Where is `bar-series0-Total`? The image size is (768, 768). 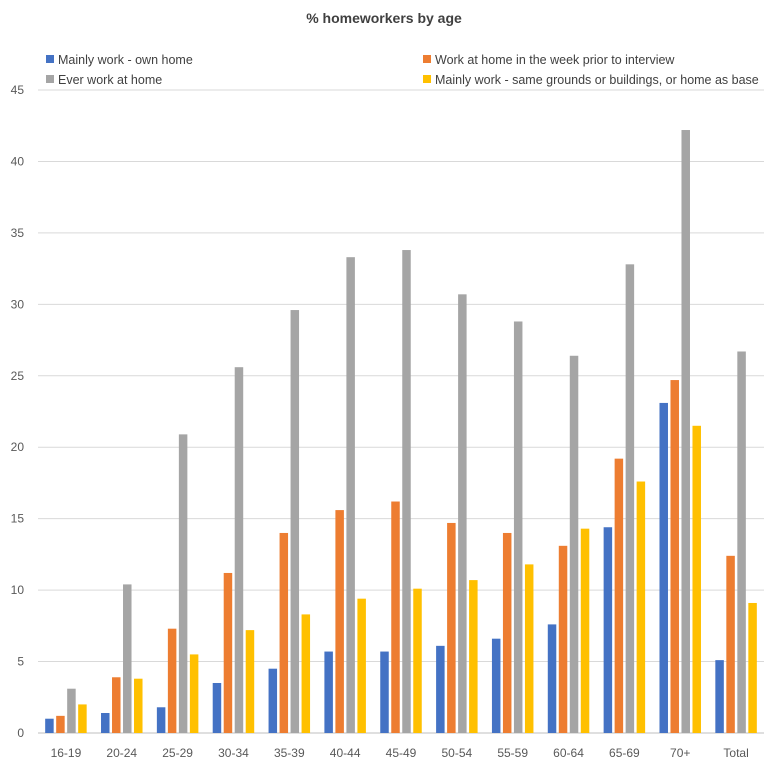
bar-series0-Total is located at coordinates (719, 696).